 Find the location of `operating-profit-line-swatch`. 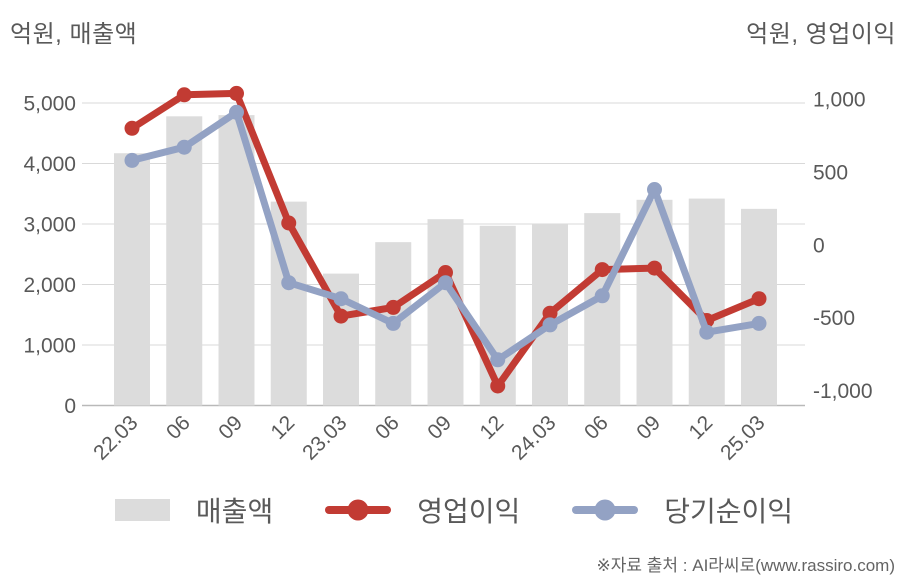

operating-profit-line-swatch is located at coordinates (358, 510).